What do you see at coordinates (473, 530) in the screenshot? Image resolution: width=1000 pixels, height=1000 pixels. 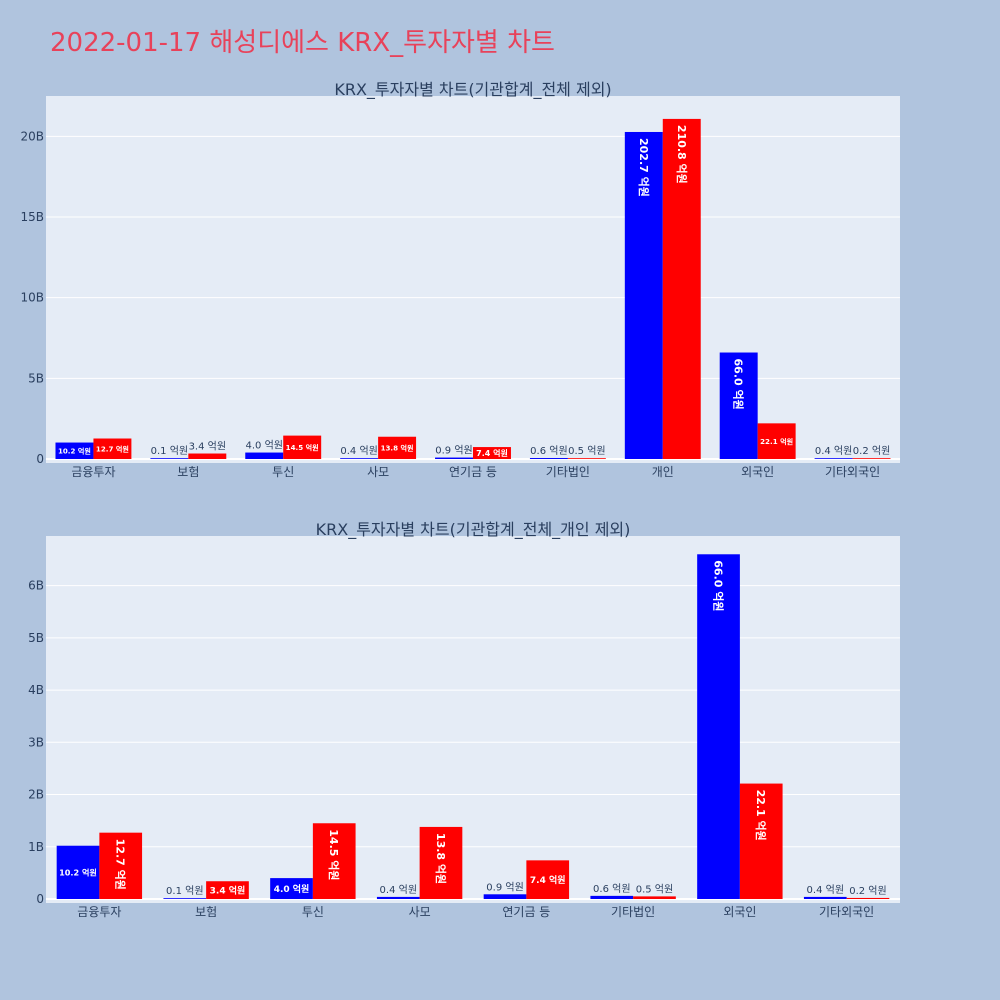 I see `chart-title: KRX_투자자별 차트(기관합계_전체_개인 제외)` at bounding box center [473, 530].